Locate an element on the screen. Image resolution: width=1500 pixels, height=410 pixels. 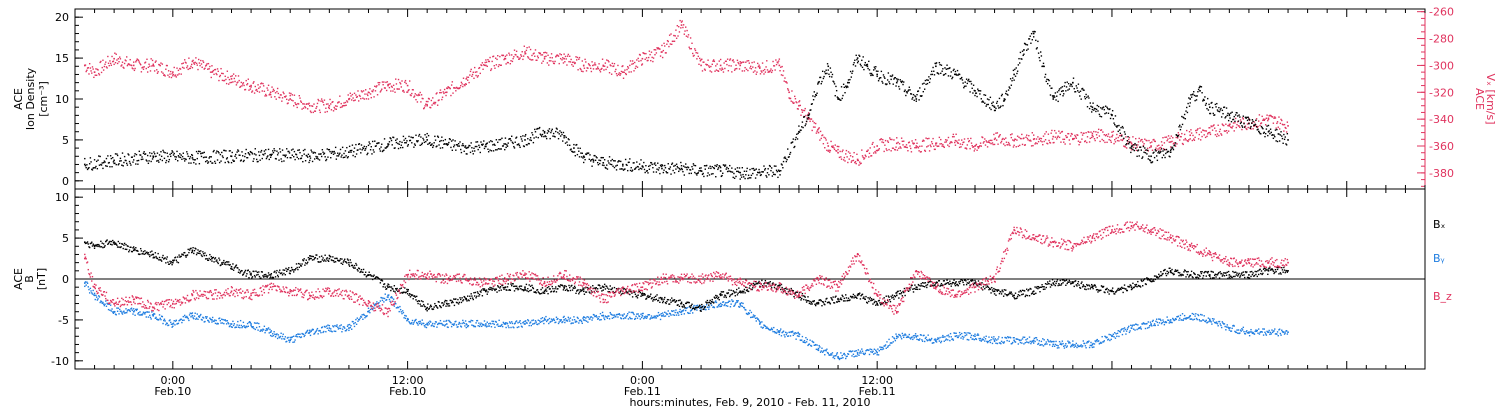
data-point is located at coordinates (446, 324).